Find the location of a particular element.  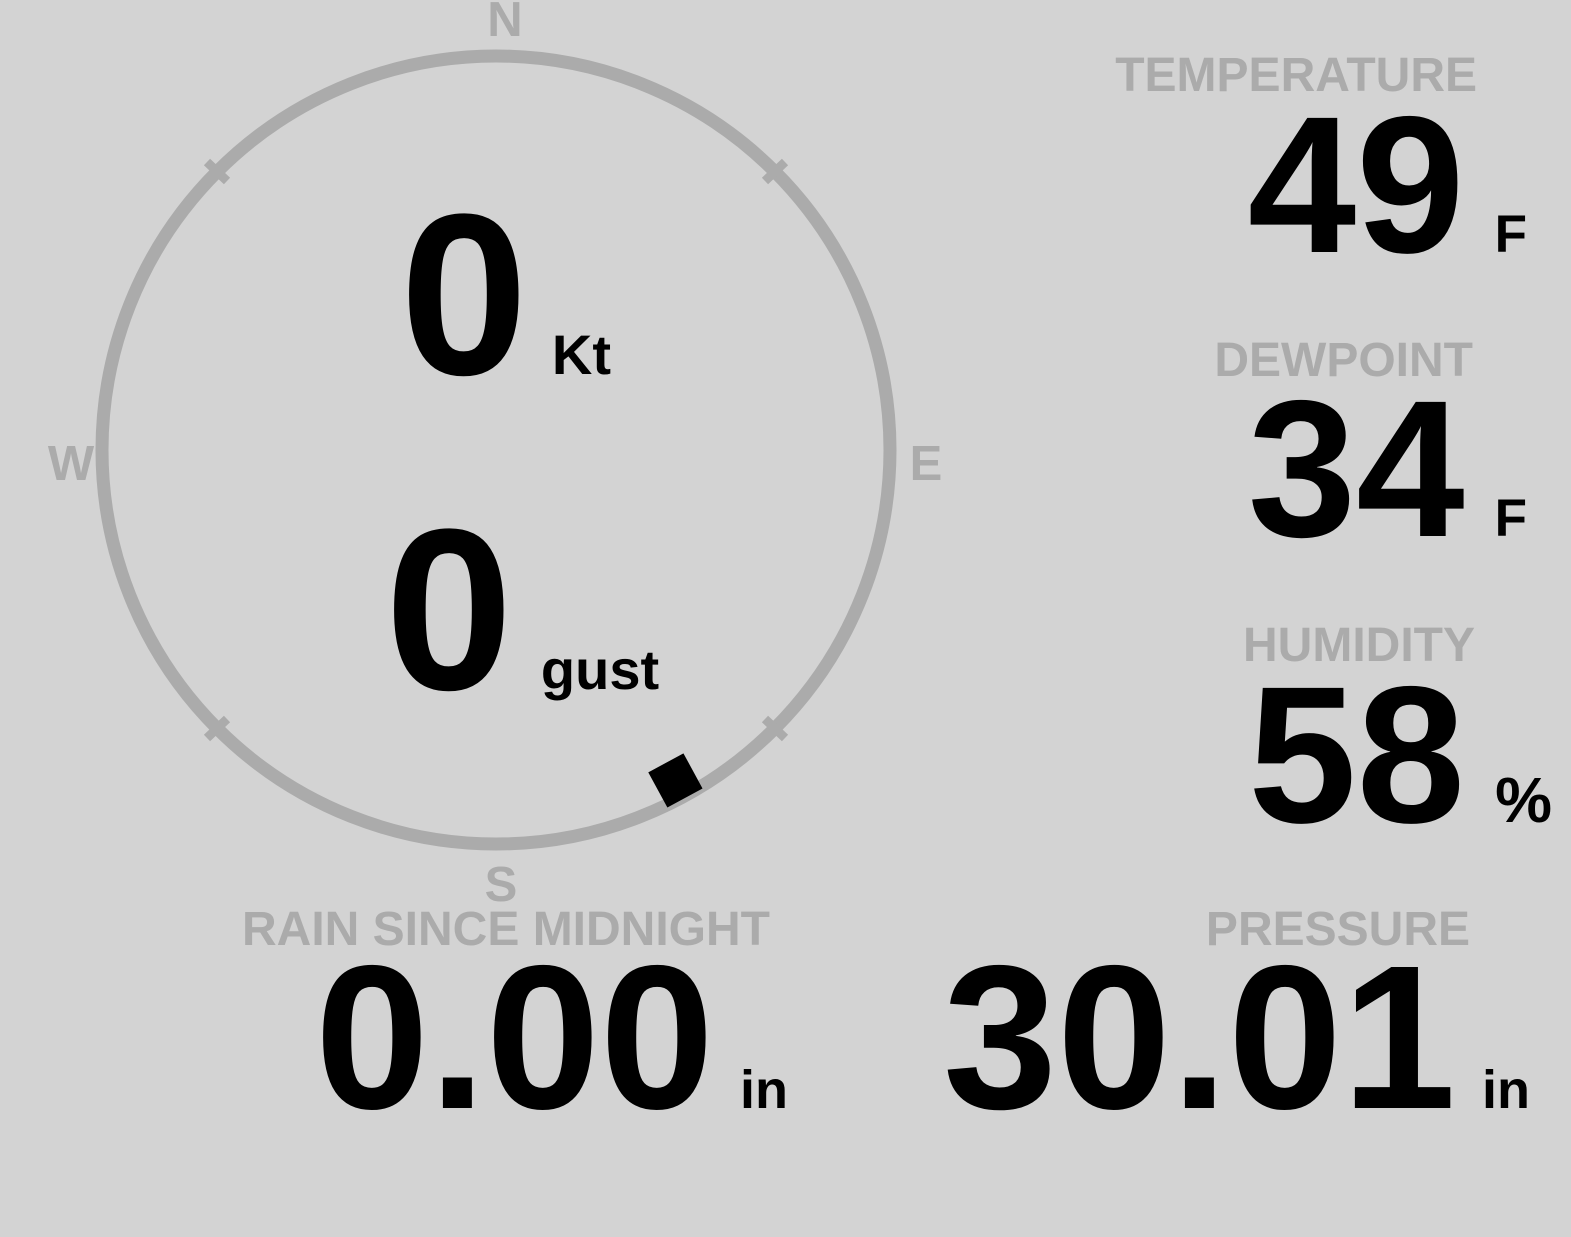

humidity-value: 58 is located at coordinates (1357, 755).